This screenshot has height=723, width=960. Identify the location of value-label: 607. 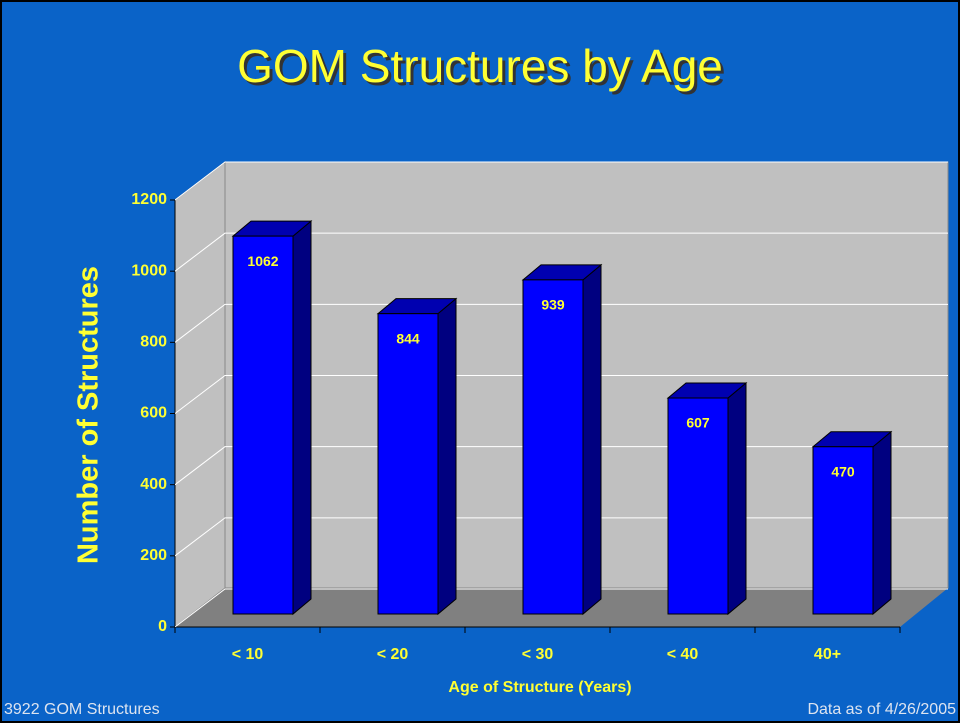
(698, 423).